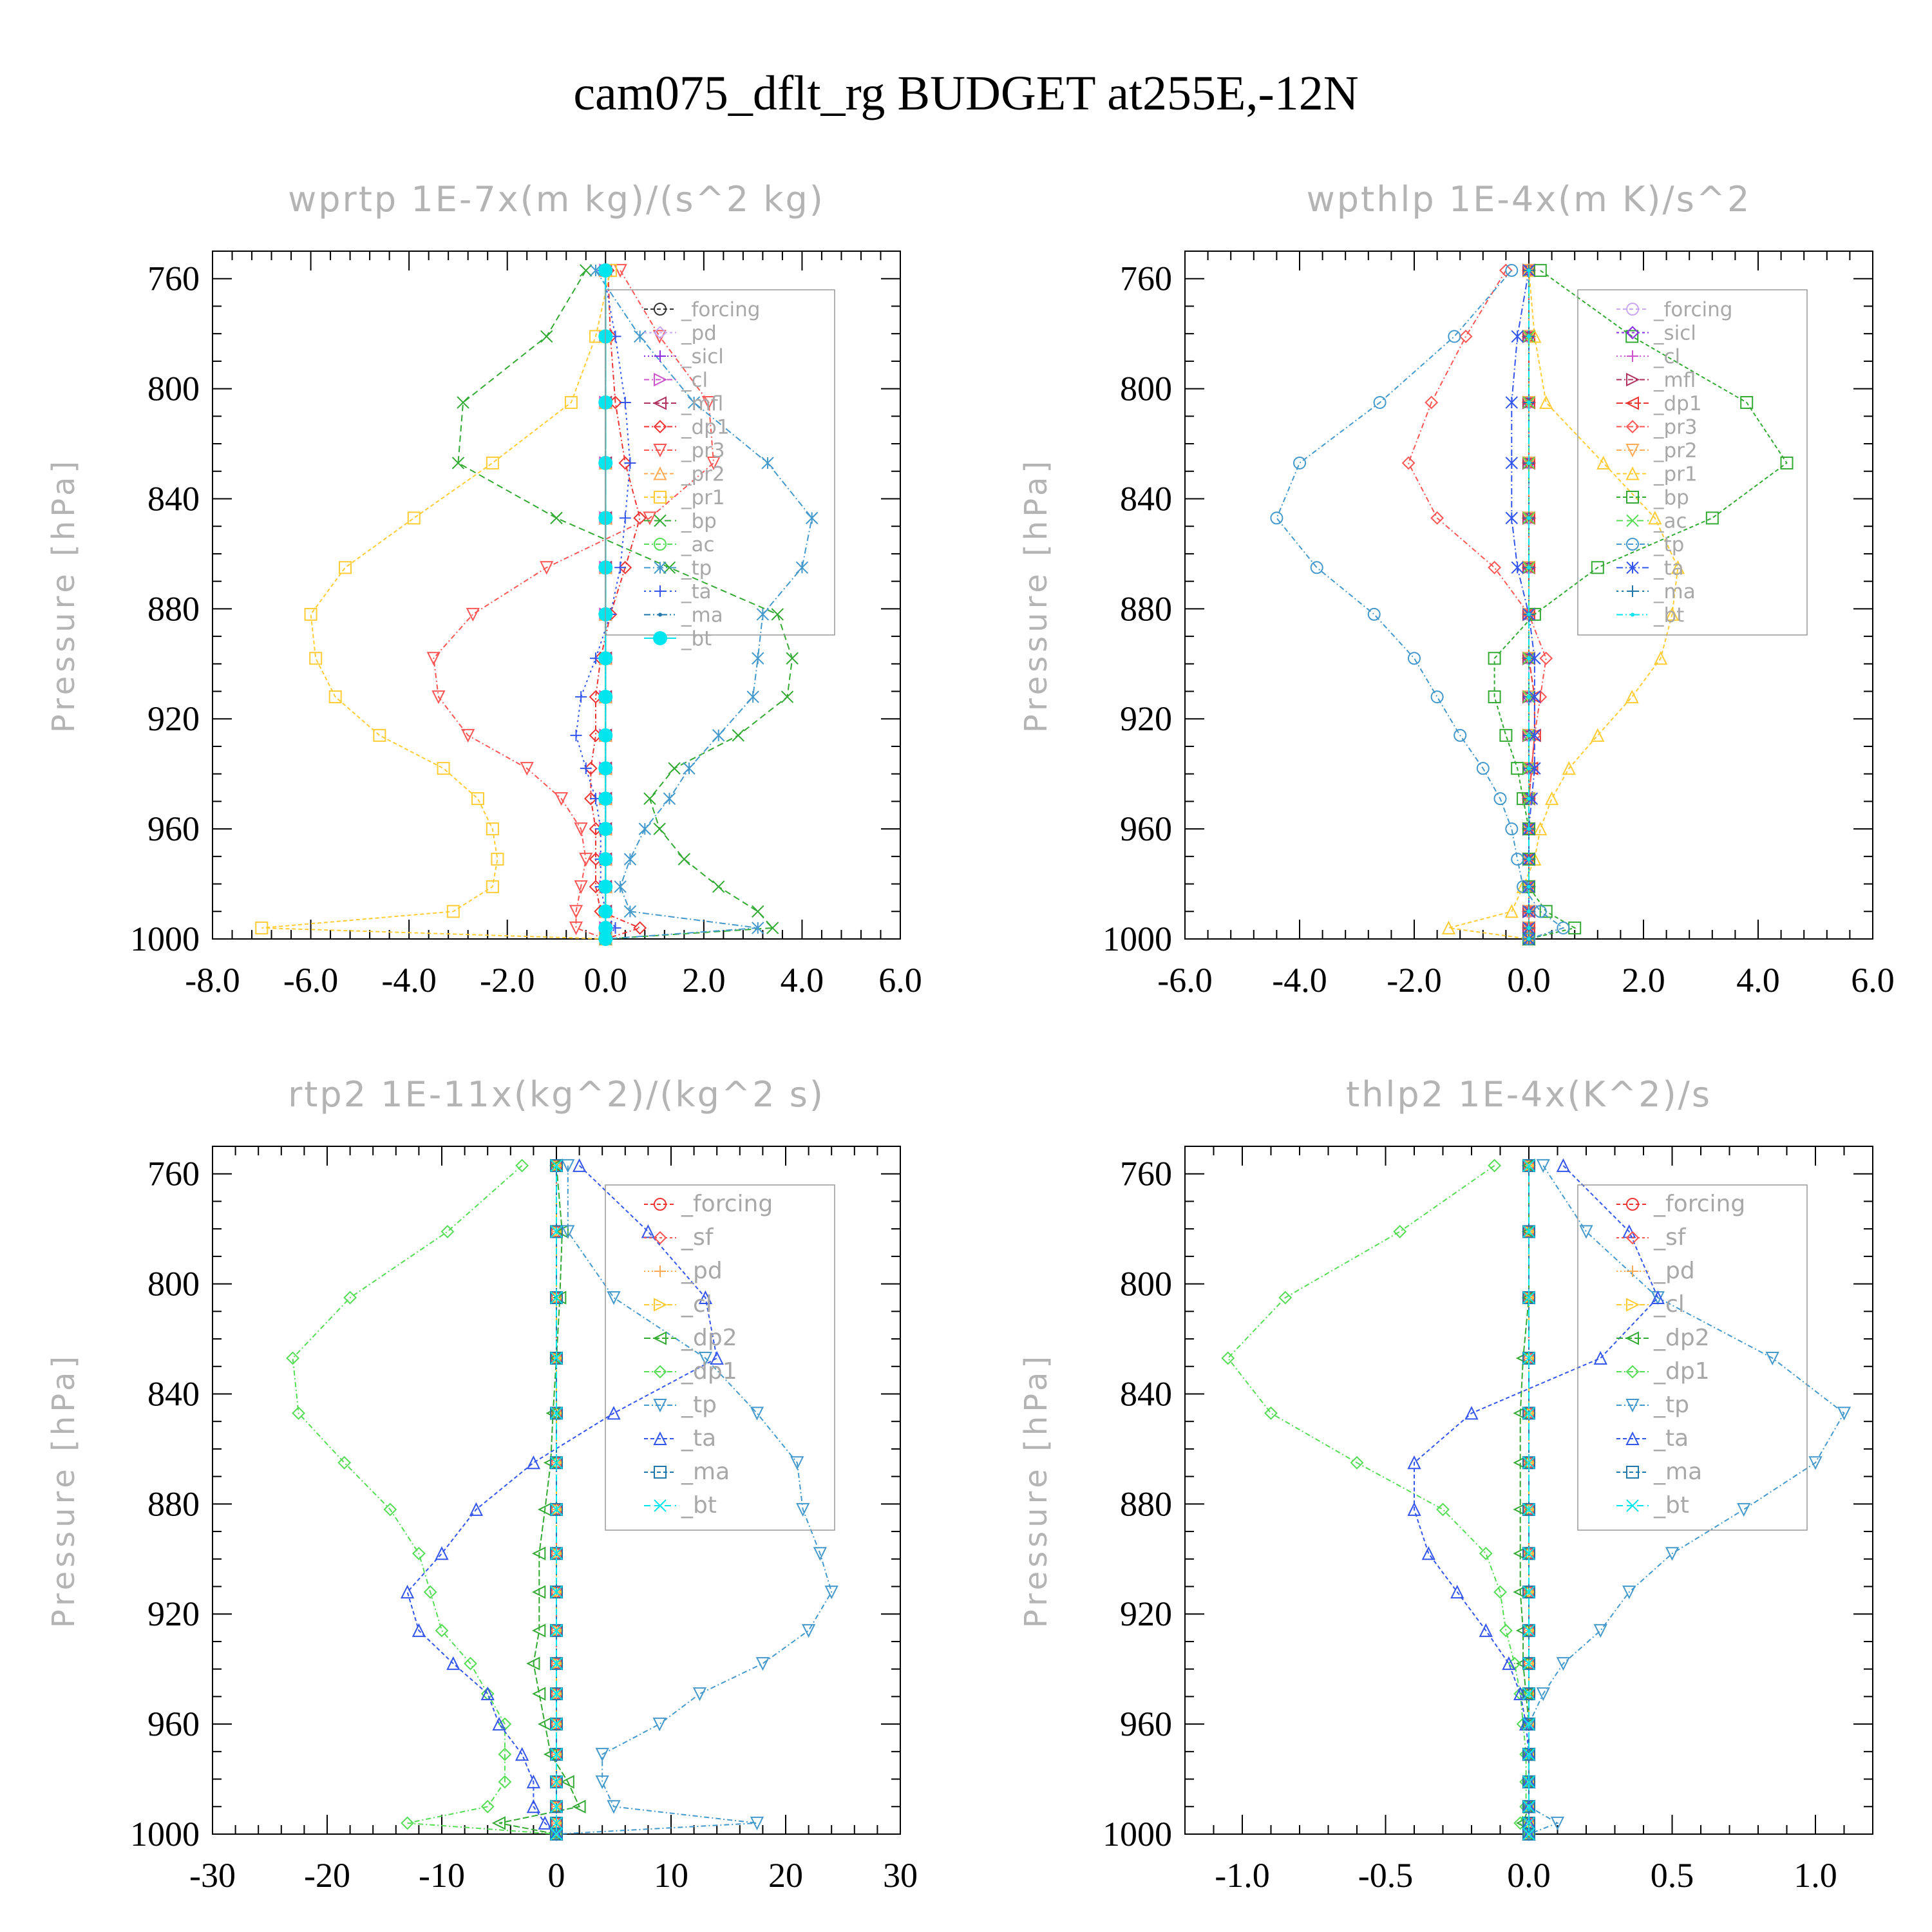 This screenshot has height=1932, width=1932. Describe the element at coordinates (1816, 1876) in the screenshot. I see `x-tick-label: 1.0` at that location.